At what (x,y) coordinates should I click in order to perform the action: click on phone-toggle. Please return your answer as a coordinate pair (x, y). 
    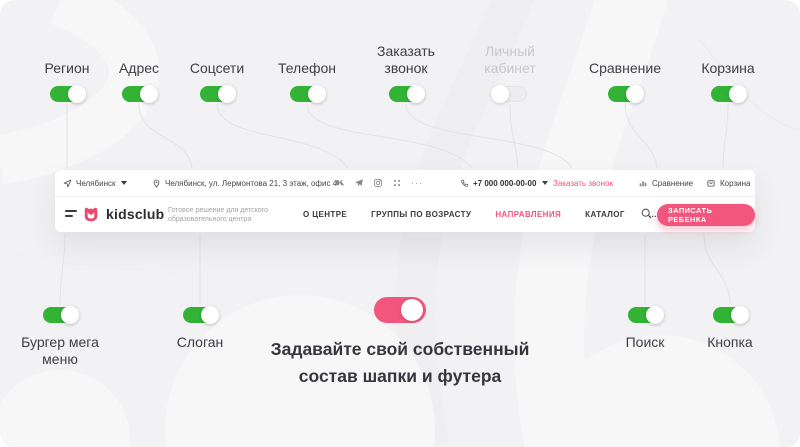
    Looking at the image, I should click on (308, 94).